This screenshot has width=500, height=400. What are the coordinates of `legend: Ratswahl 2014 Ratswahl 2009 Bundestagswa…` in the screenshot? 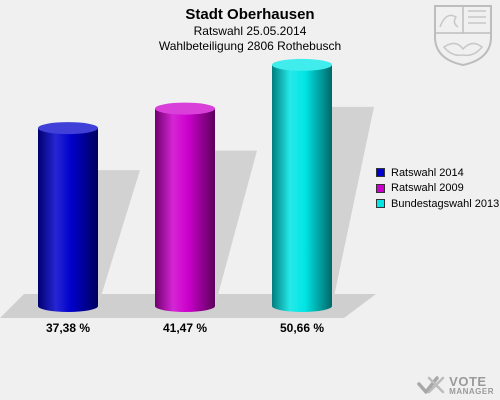 It's located at (437, 188).